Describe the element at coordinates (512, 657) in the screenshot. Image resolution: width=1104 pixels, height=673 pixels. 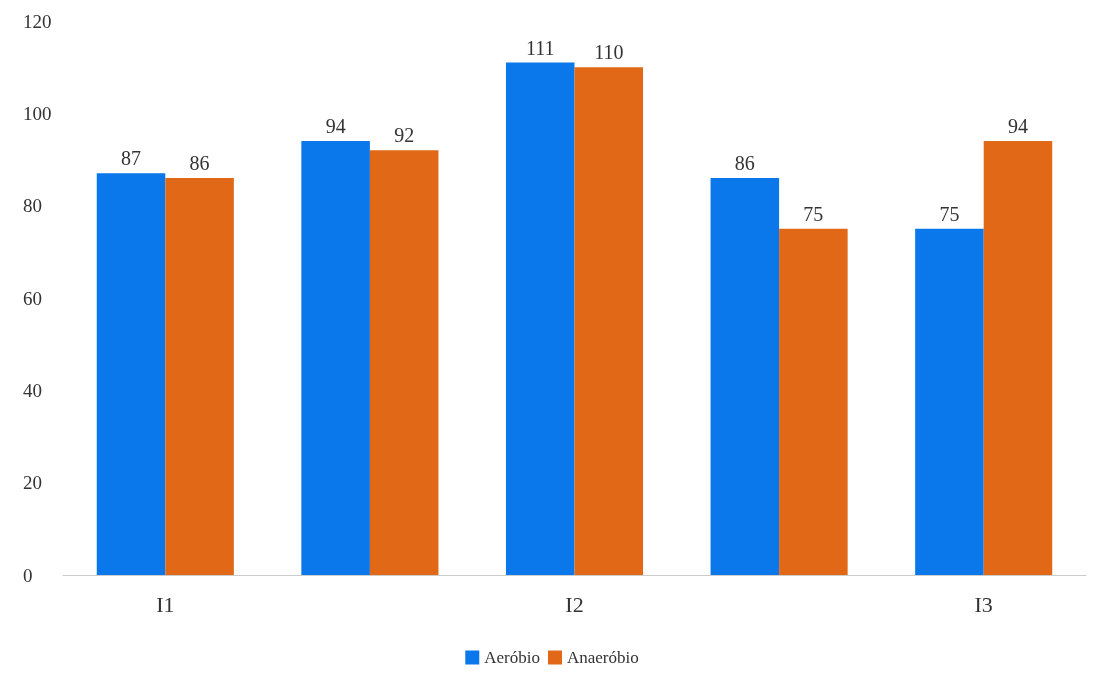
I see `legend-label: Aeróbio` at that location.